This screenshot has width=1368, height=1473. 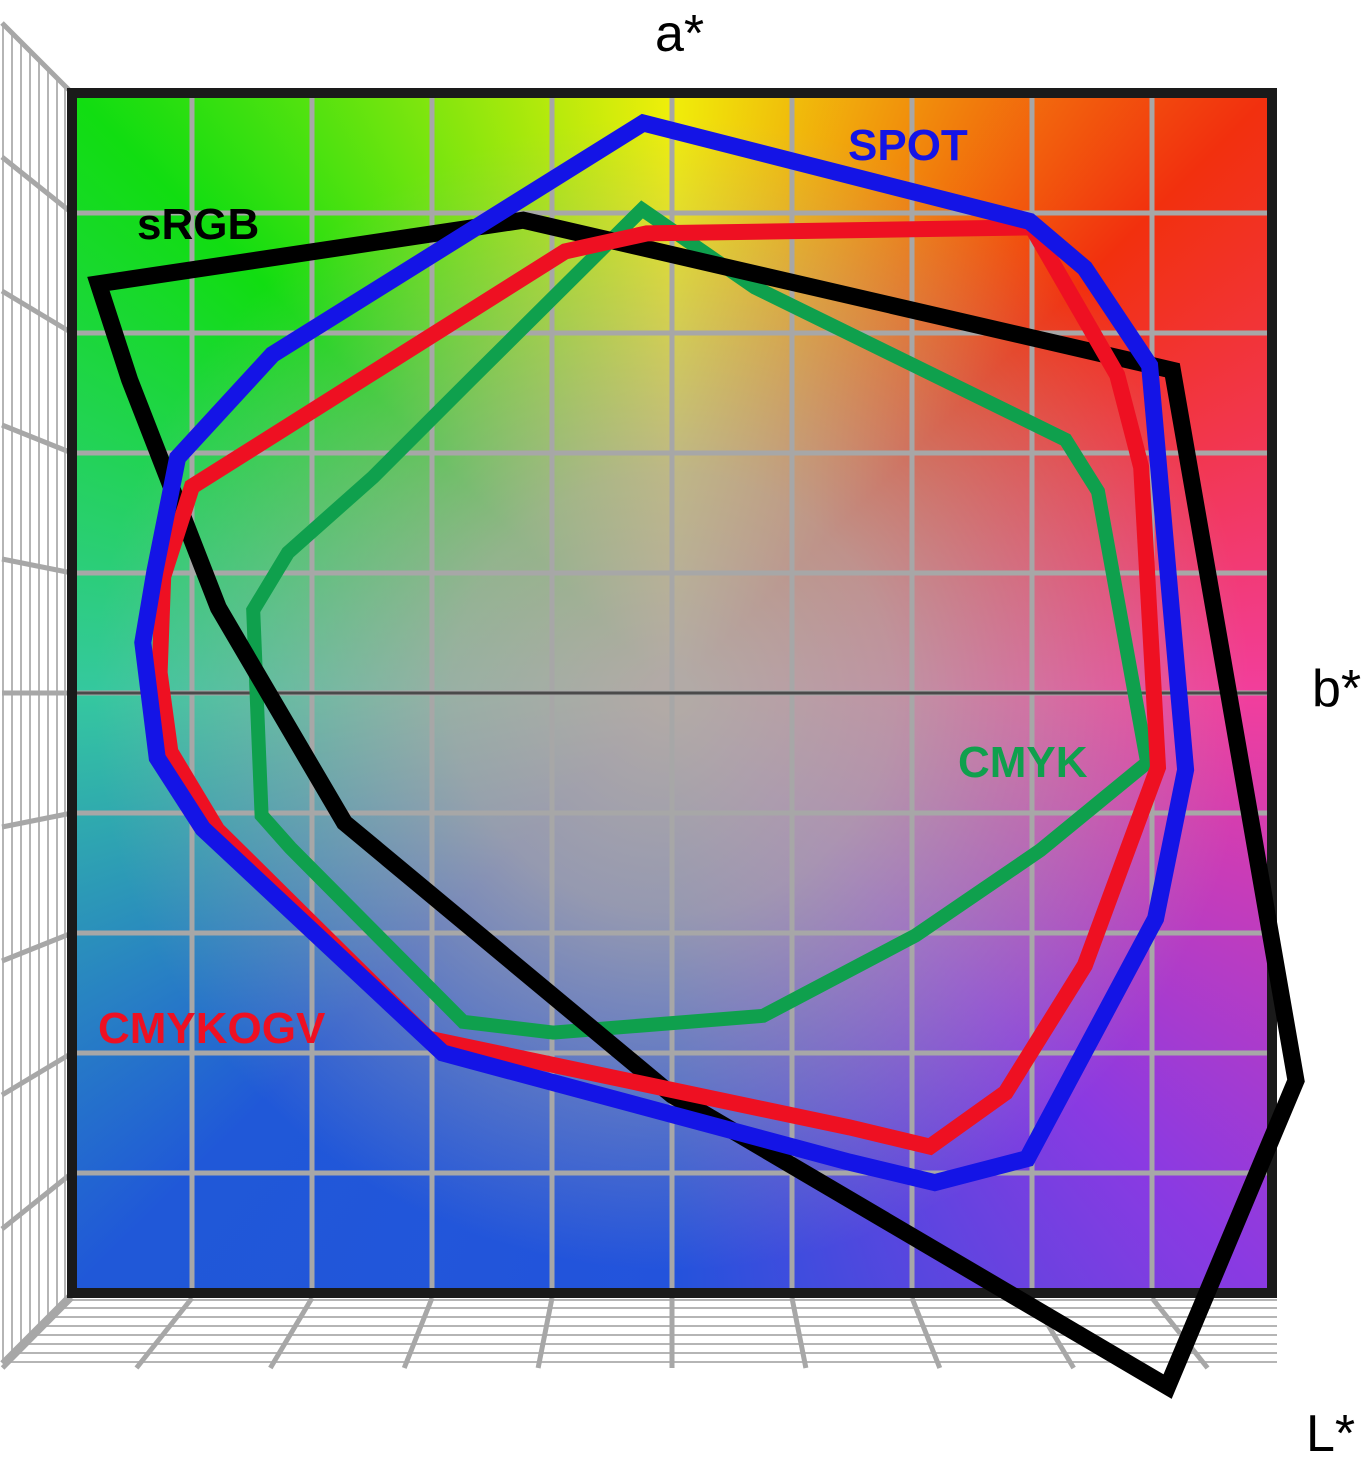 What do you see at coordinates (198, 224) in the screenshot?
I see `srgb-gamut-label: sRGB` at bounding box center [198, 224].